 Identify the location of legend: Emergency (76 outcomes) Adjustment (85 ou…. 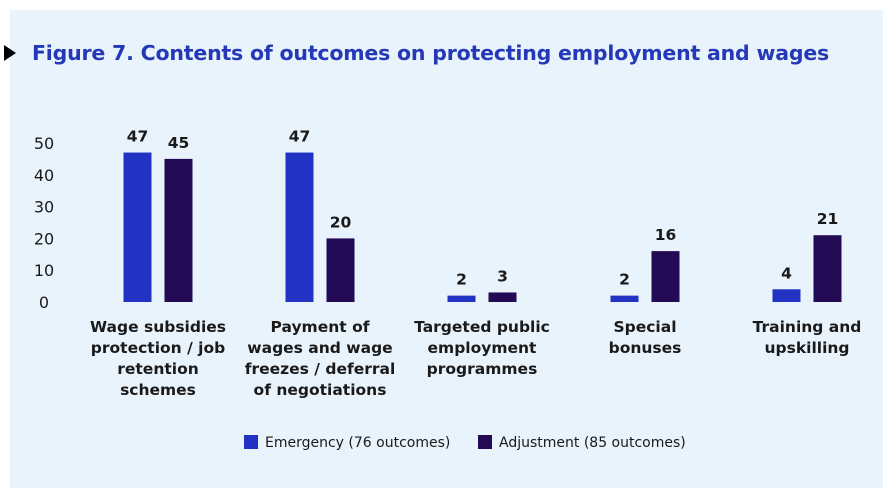
(465, 443).